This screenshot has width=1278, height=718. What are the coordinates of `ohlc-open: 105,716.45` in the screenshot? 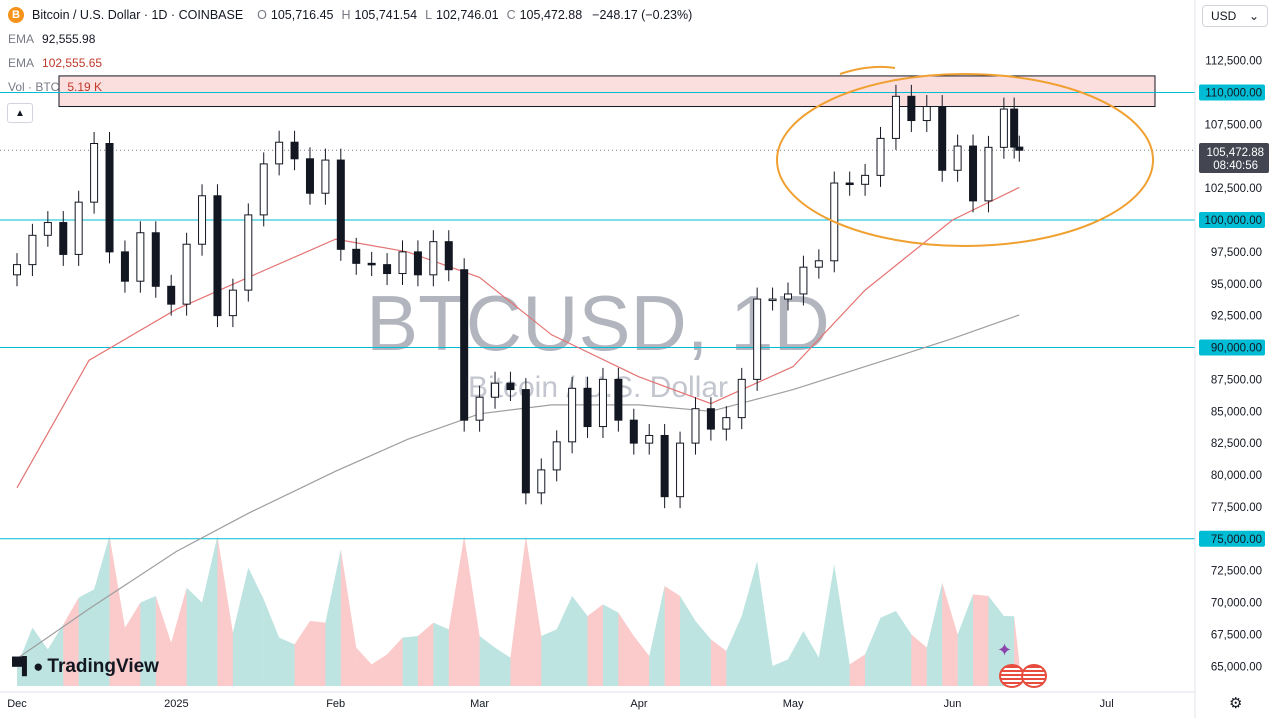 It's located at (302, 15).